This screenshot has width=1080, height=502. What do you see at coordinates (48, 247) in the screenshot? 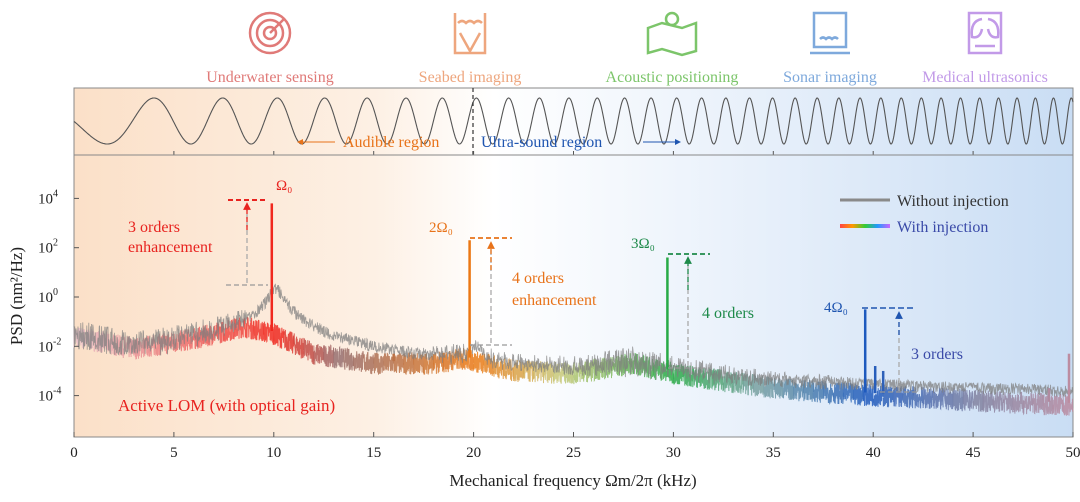
I see `y-tick-label: 10²` at bounding box center [48, 247].